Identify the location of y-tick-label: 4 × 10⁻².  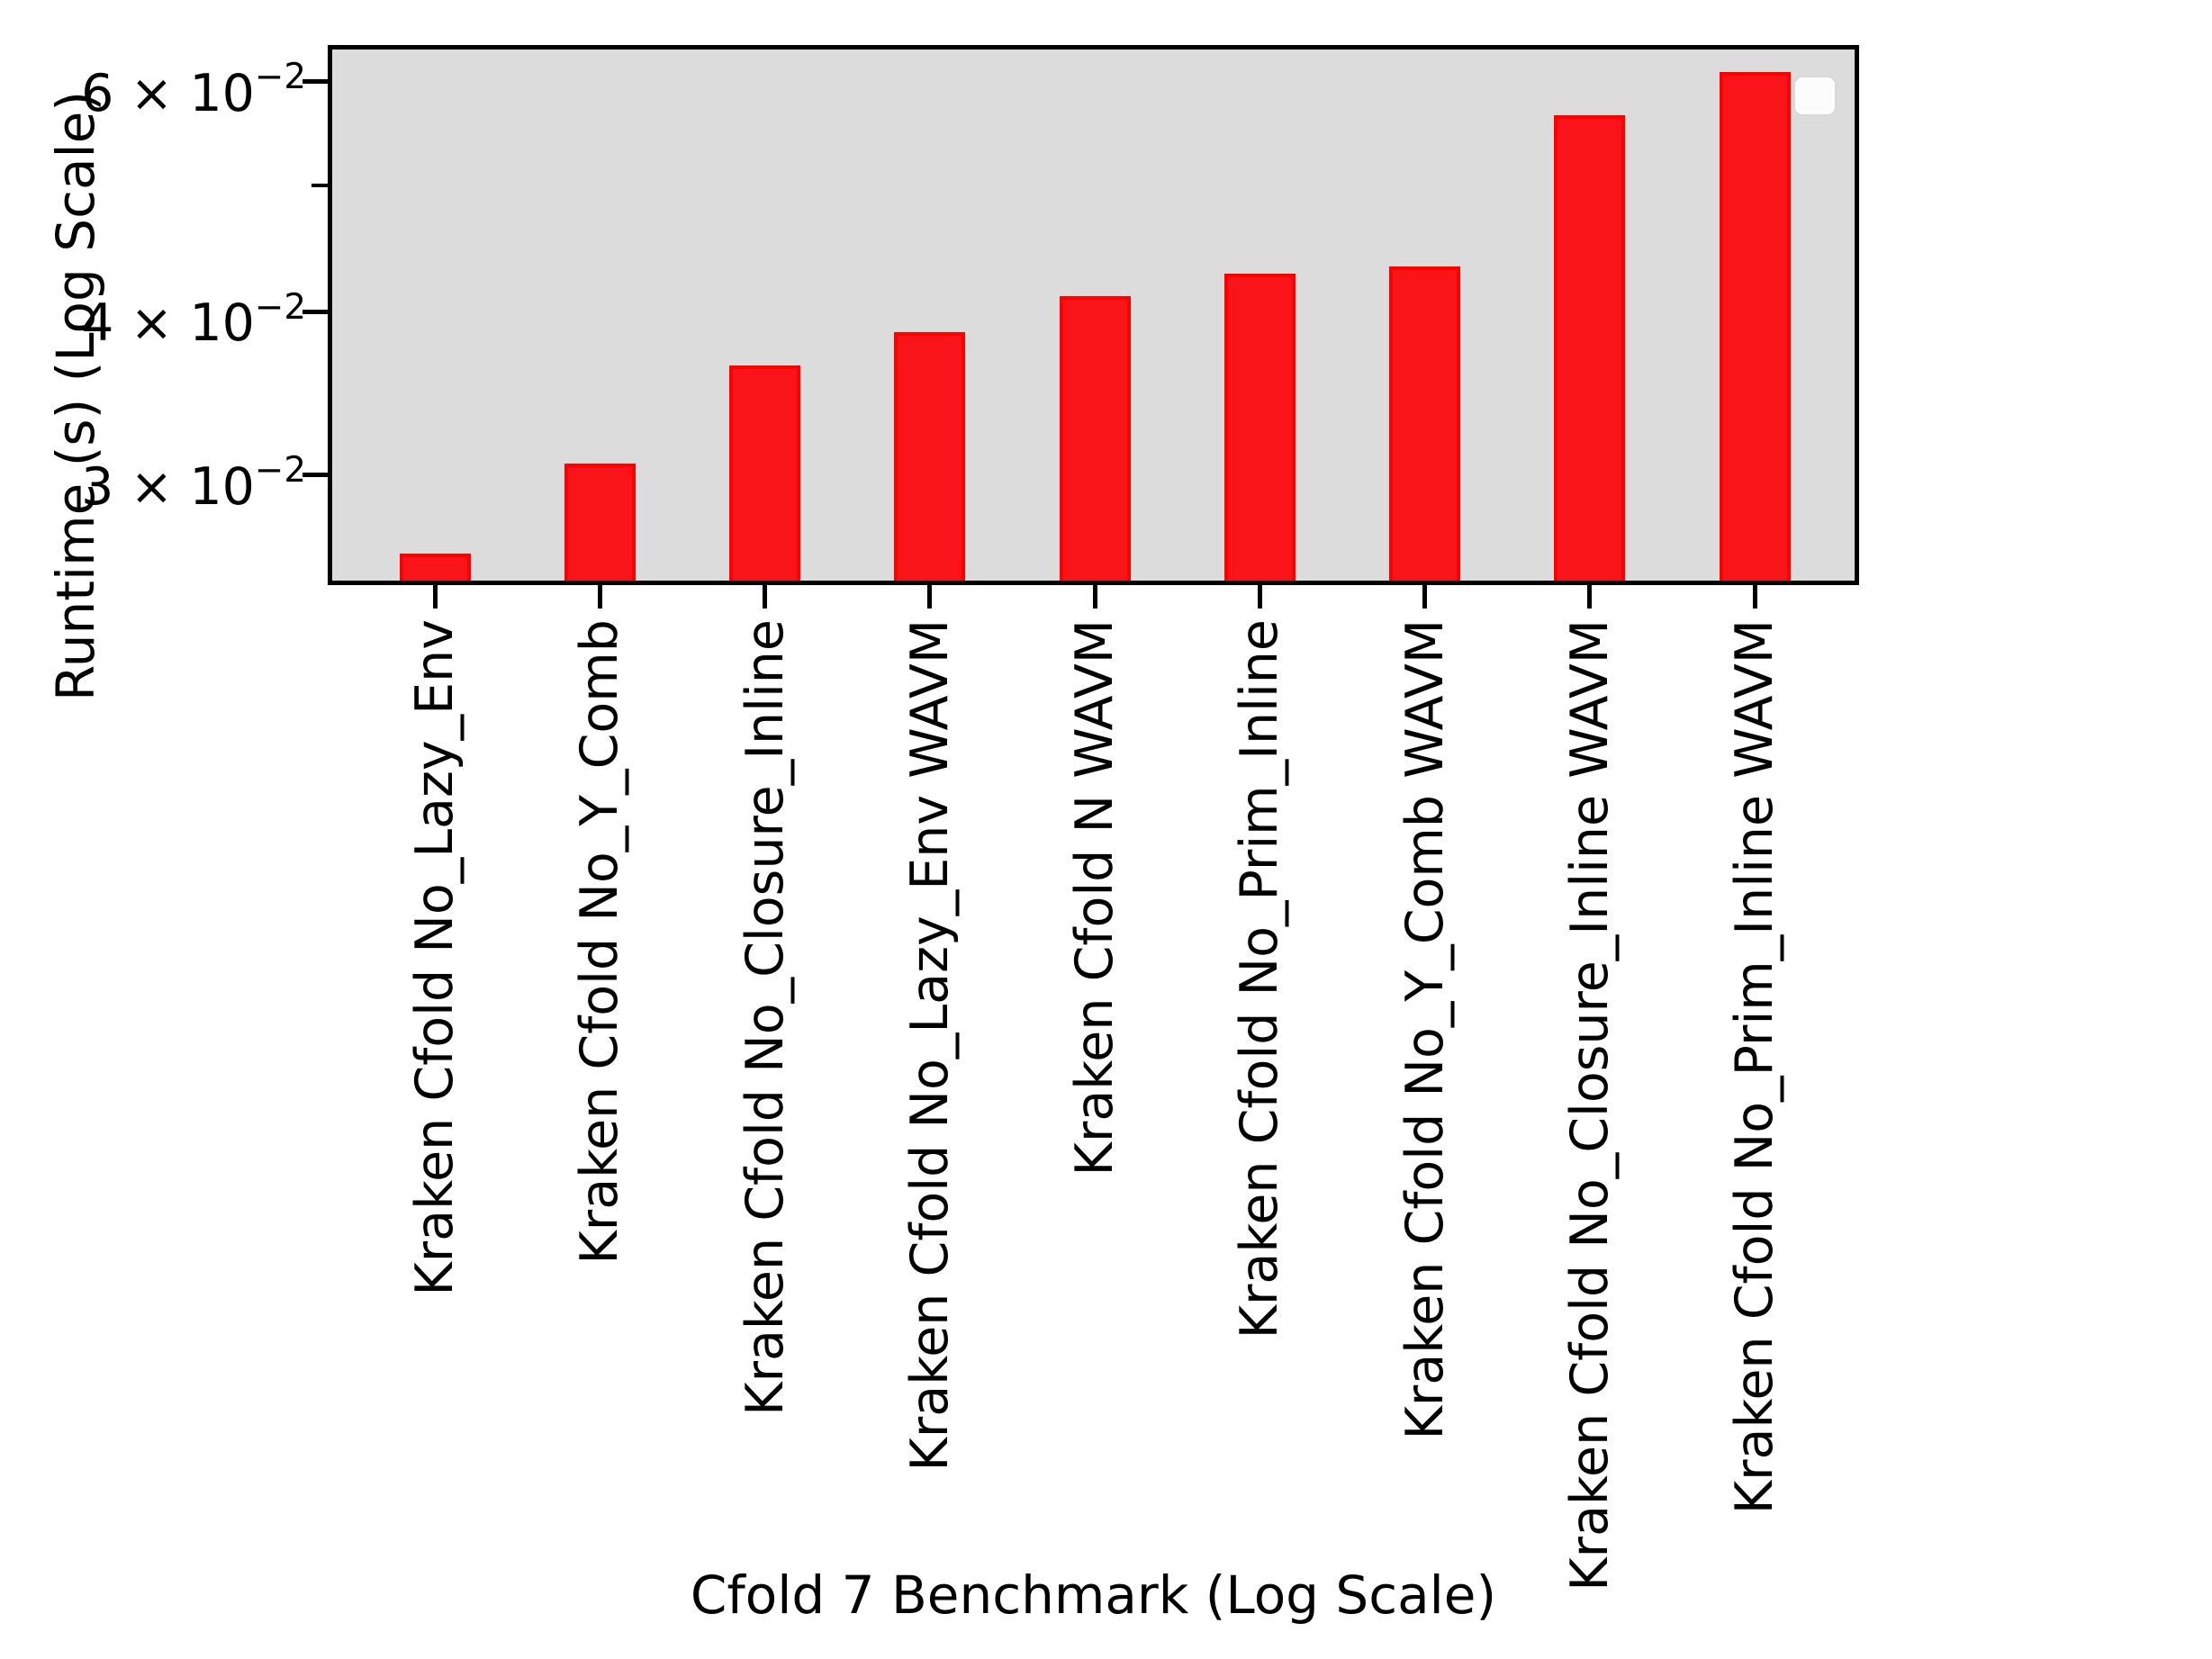
(193, 320).